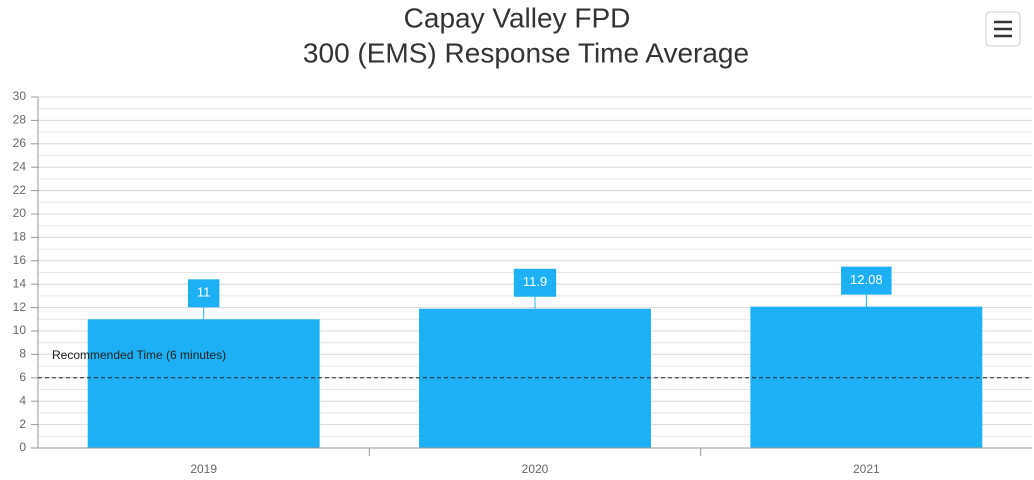 This screenshot has width=1034, height=480. Describe the element at coordinates (20, 213) in the screenshot. I see `y-tick-label: 20` at that location.